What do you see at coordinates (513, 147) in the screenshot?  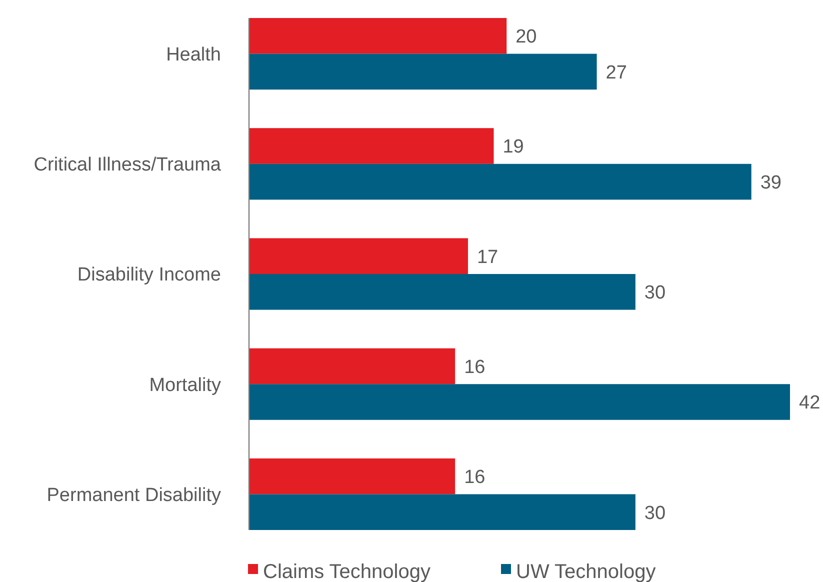 I see `data-label: 19` at bounding box center [513, 147].